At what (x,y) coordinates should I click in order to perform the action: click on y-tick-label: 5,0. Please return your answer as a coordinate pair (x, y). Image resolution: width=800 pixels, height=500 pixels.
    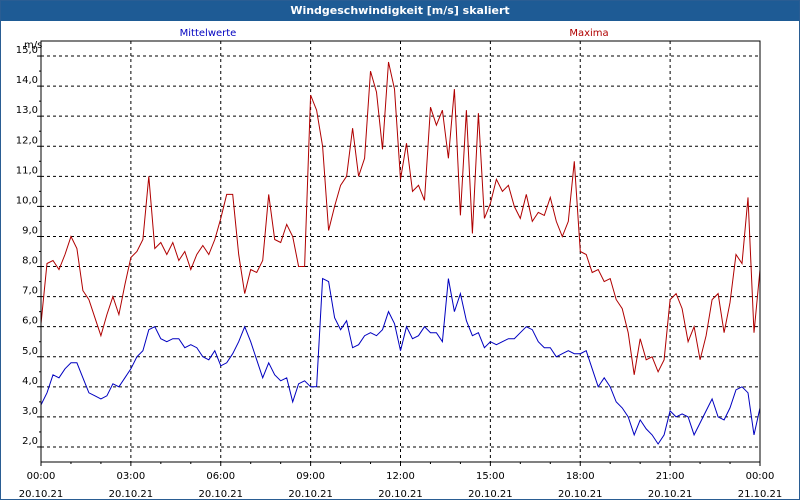
    Looking at the image, I should click on (30, 351).